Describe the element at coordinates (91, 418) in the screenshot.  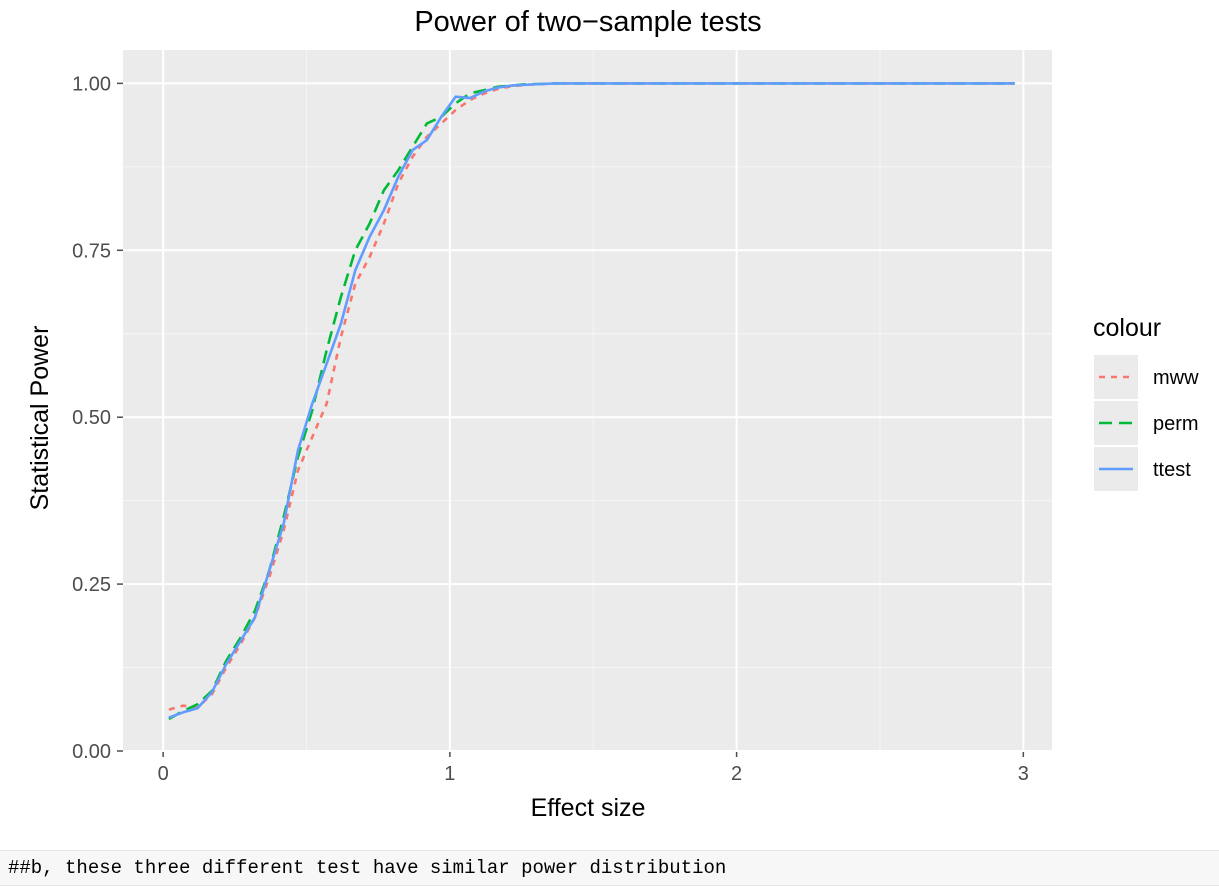
I see `y-tick-label: 0.50` at that location.